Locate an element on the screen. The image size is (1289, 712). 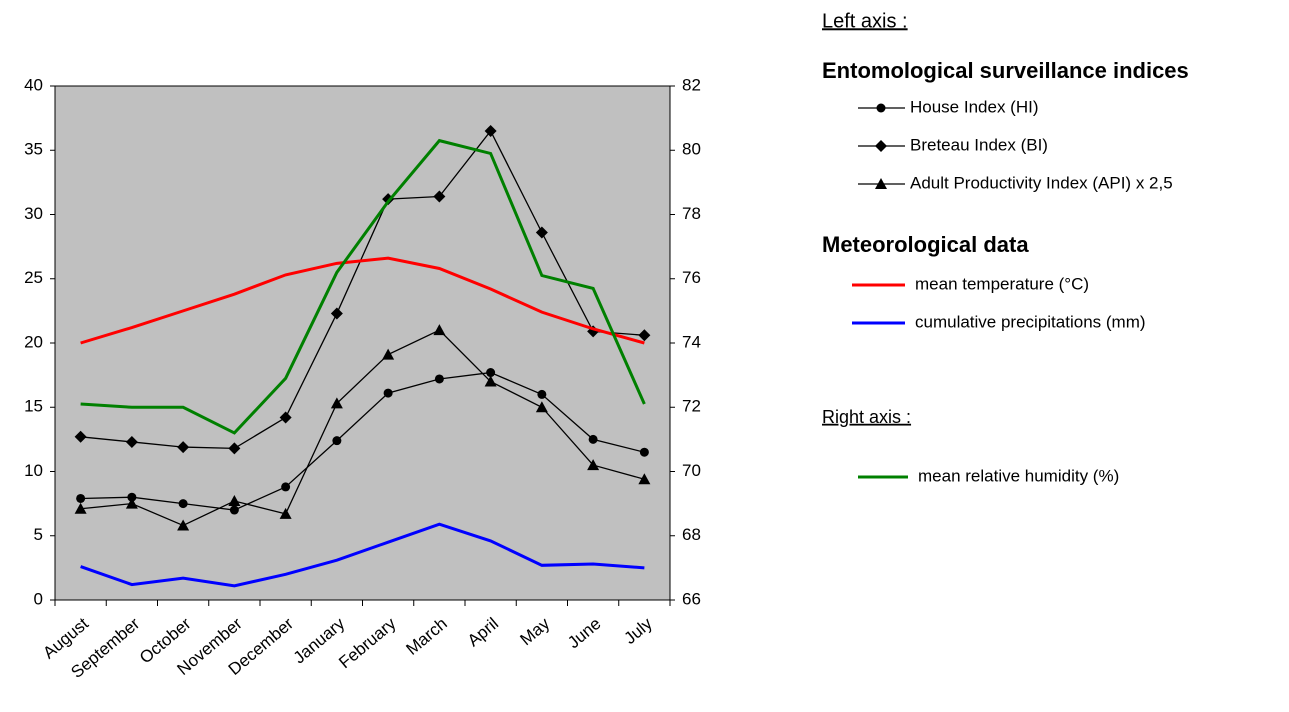
y2-tick-label: 80 is located at coordinates (691, 149).